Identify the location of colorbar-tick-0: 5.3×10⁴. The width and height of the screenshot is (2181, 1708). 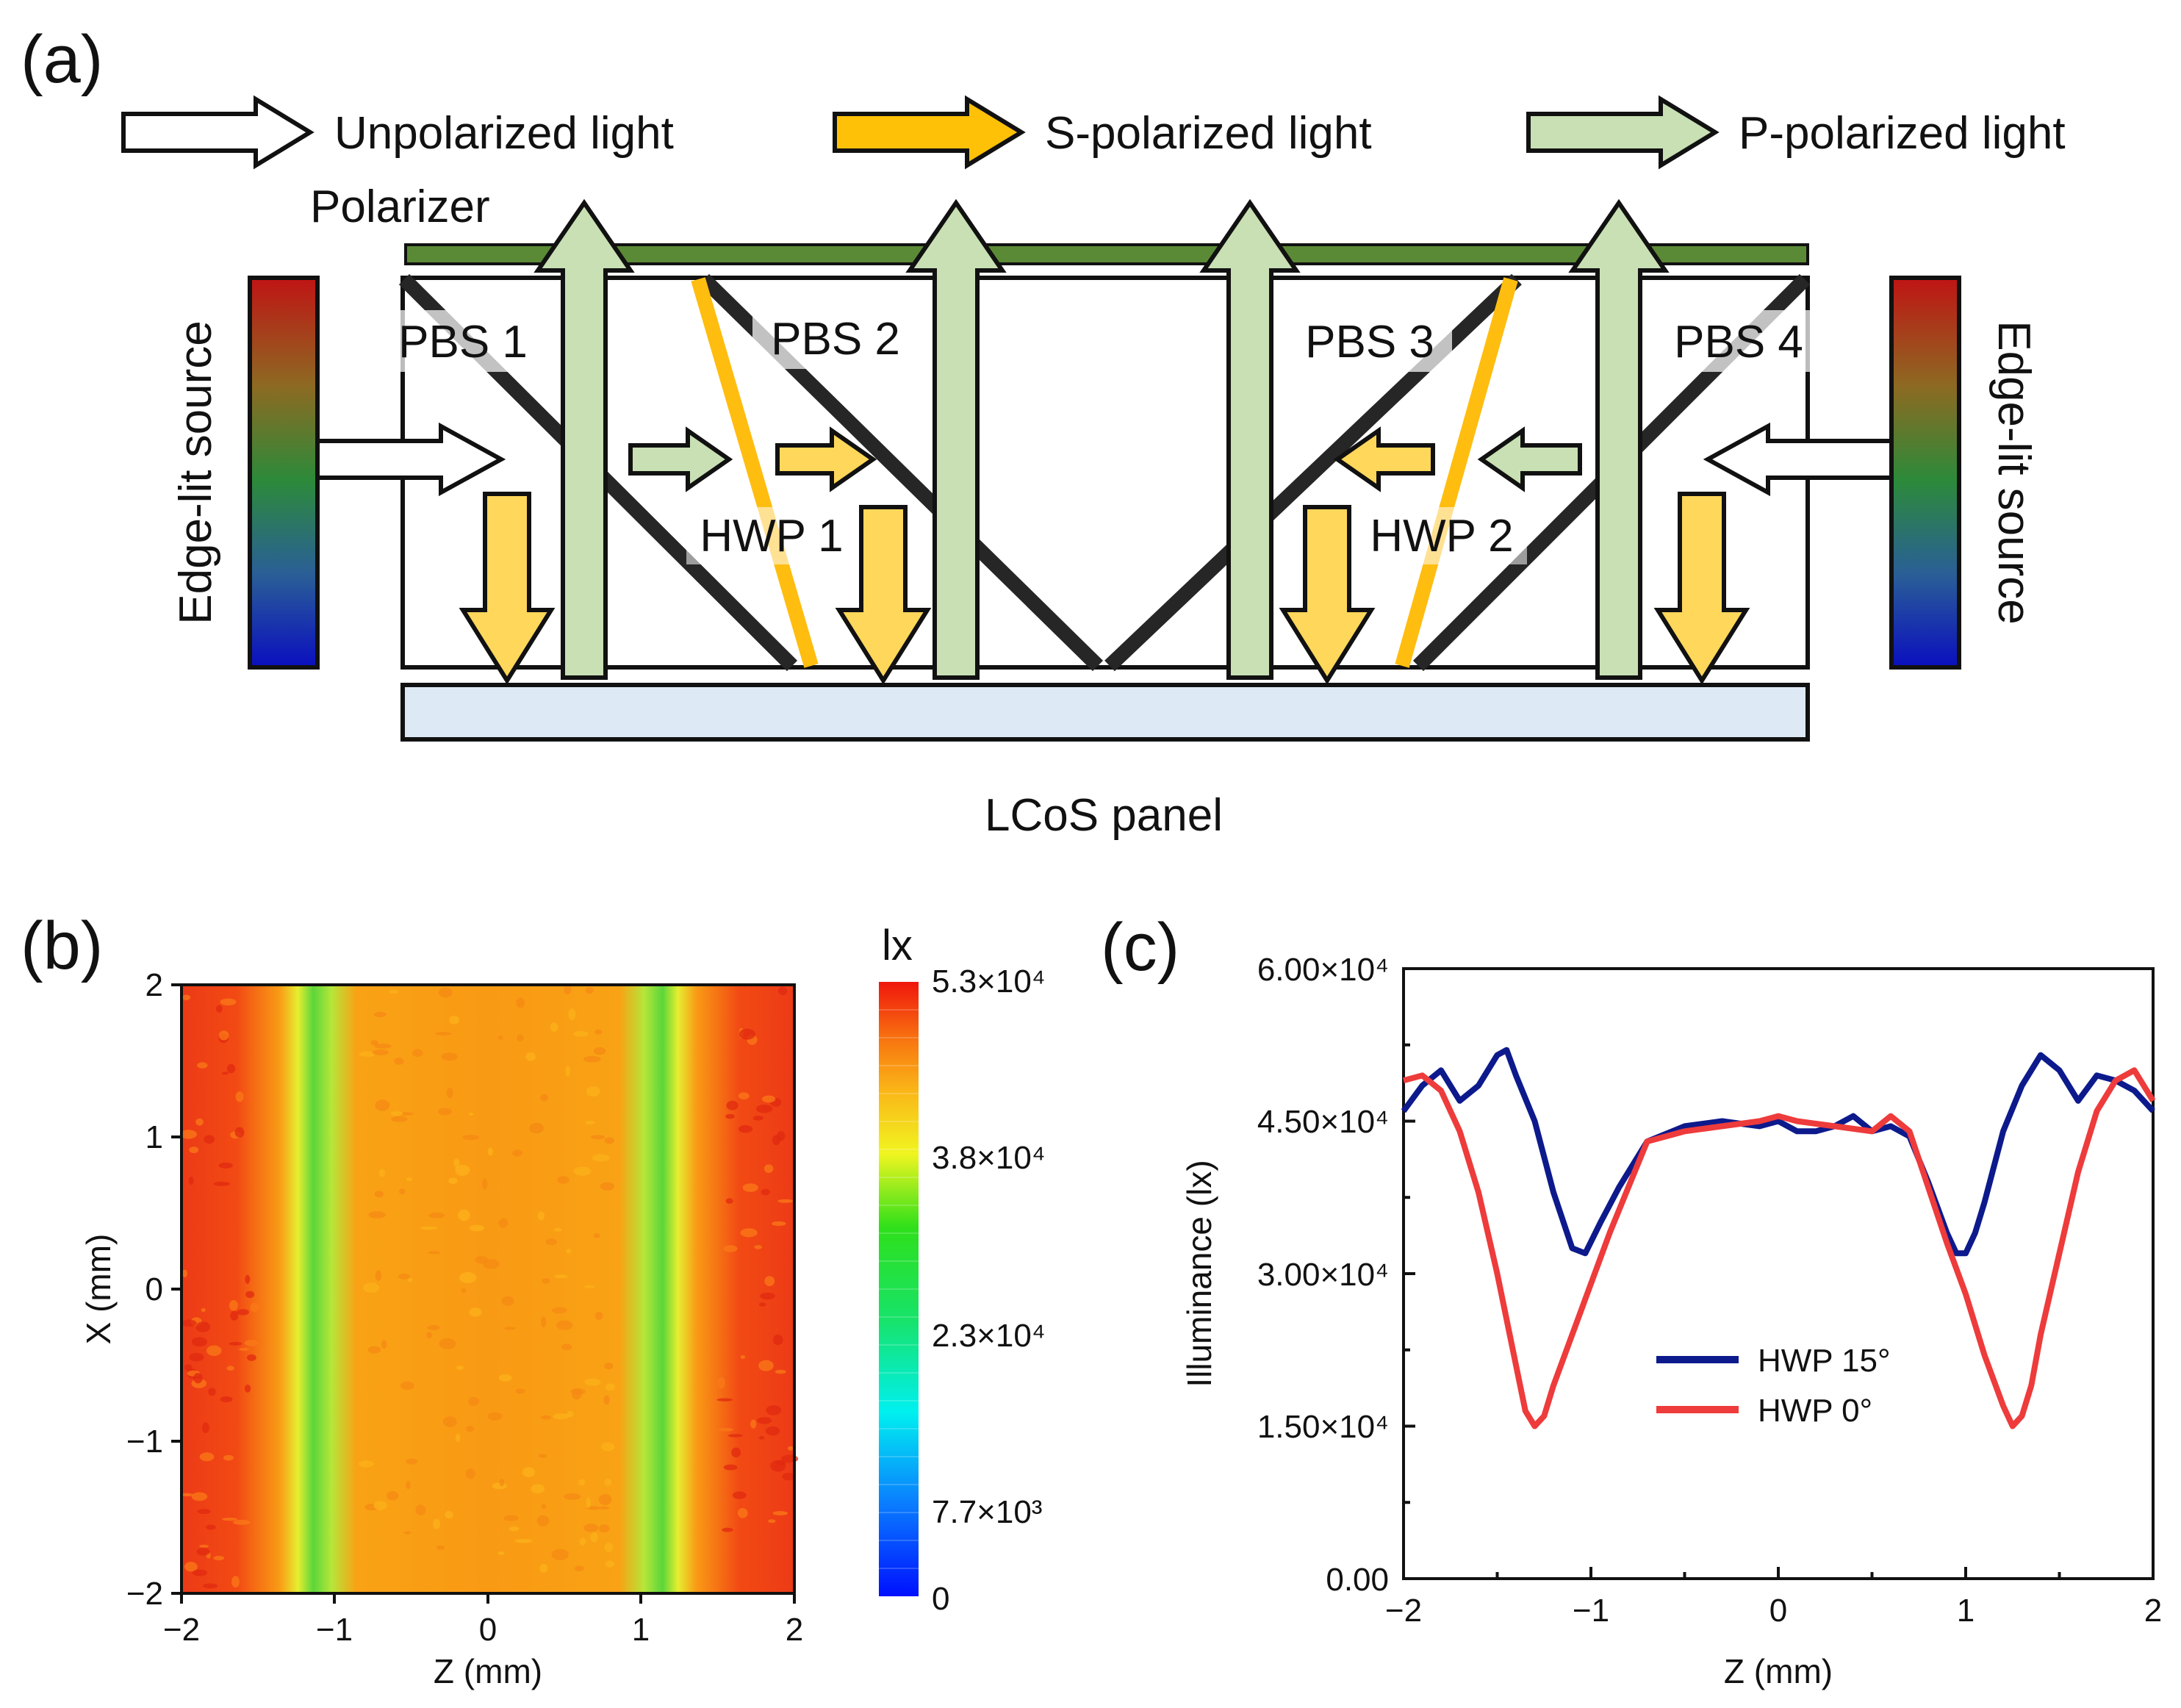
(989, 982).